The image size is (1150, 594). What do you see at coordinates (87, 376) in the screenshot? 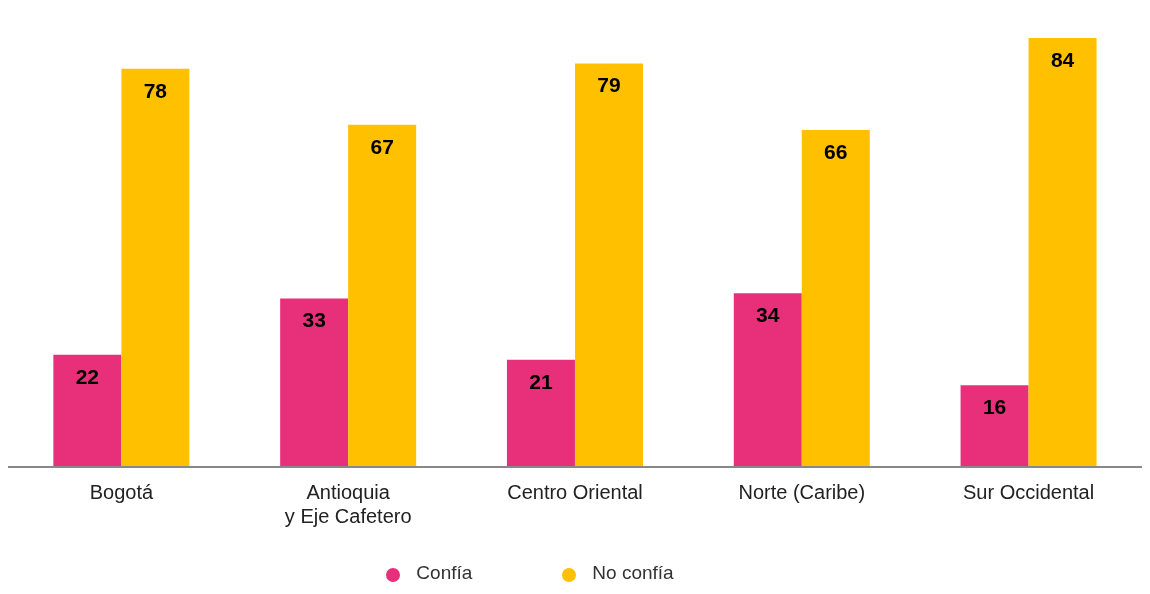
I see `data-label: 22` at bounding box center [87, 376].